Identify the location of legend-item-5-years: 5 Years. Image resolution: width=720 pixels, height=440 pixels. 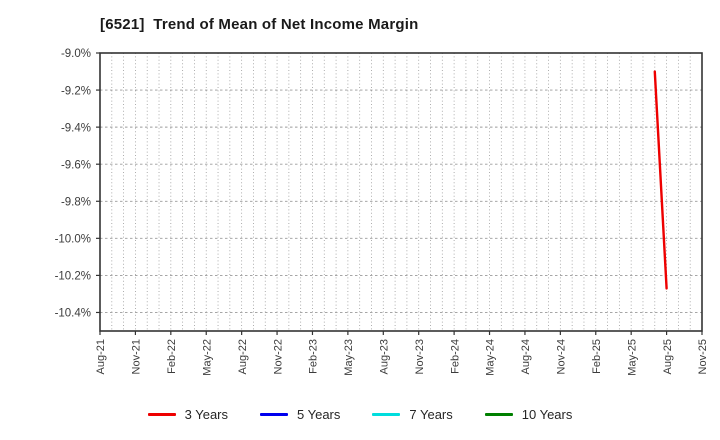
(300, 414).